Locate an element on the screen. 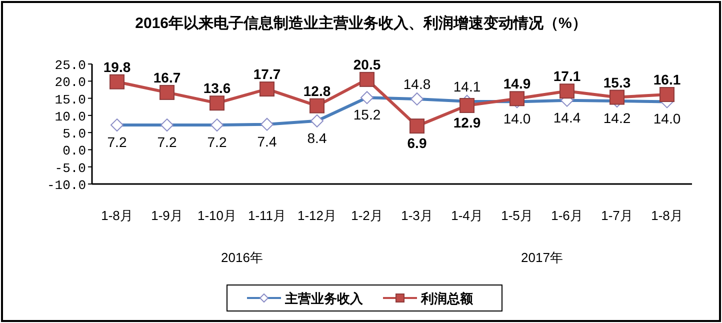 The image size is (722, 323). chart-title: 2016年以来电子信息制造业主营业务收入、利润增速变动情况（%） is located at coordinates (361, 23).